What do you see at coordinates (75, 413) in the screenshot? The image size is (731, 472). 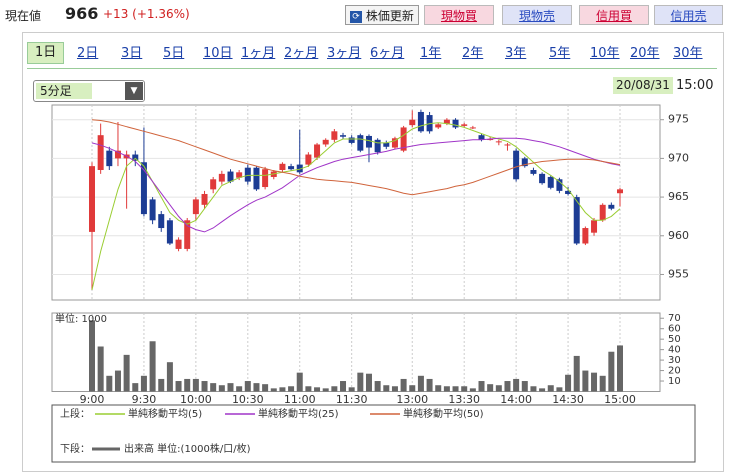 I see `legend-prefix: 上段：` at bounding box center [75, 413].